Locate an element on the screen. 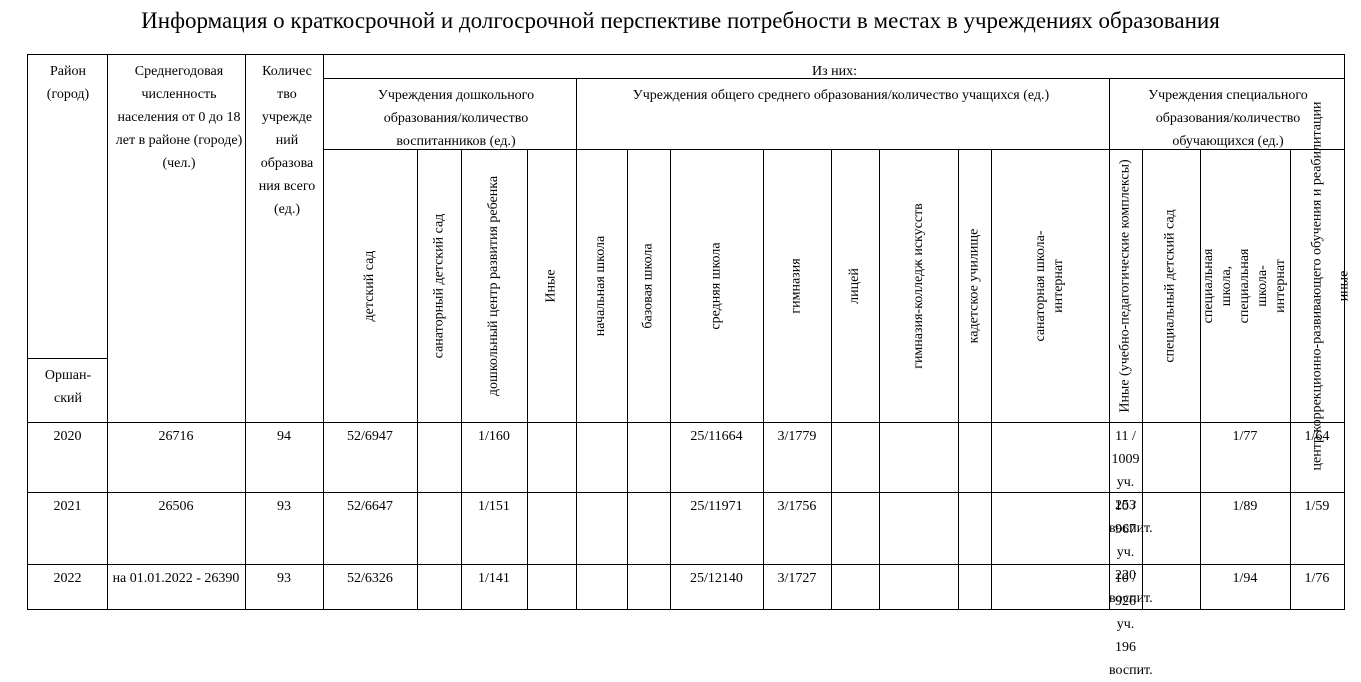 This screenshot has height=682, width=1361. column-header-11: кадетское училище is located at coordinates (974, 286).